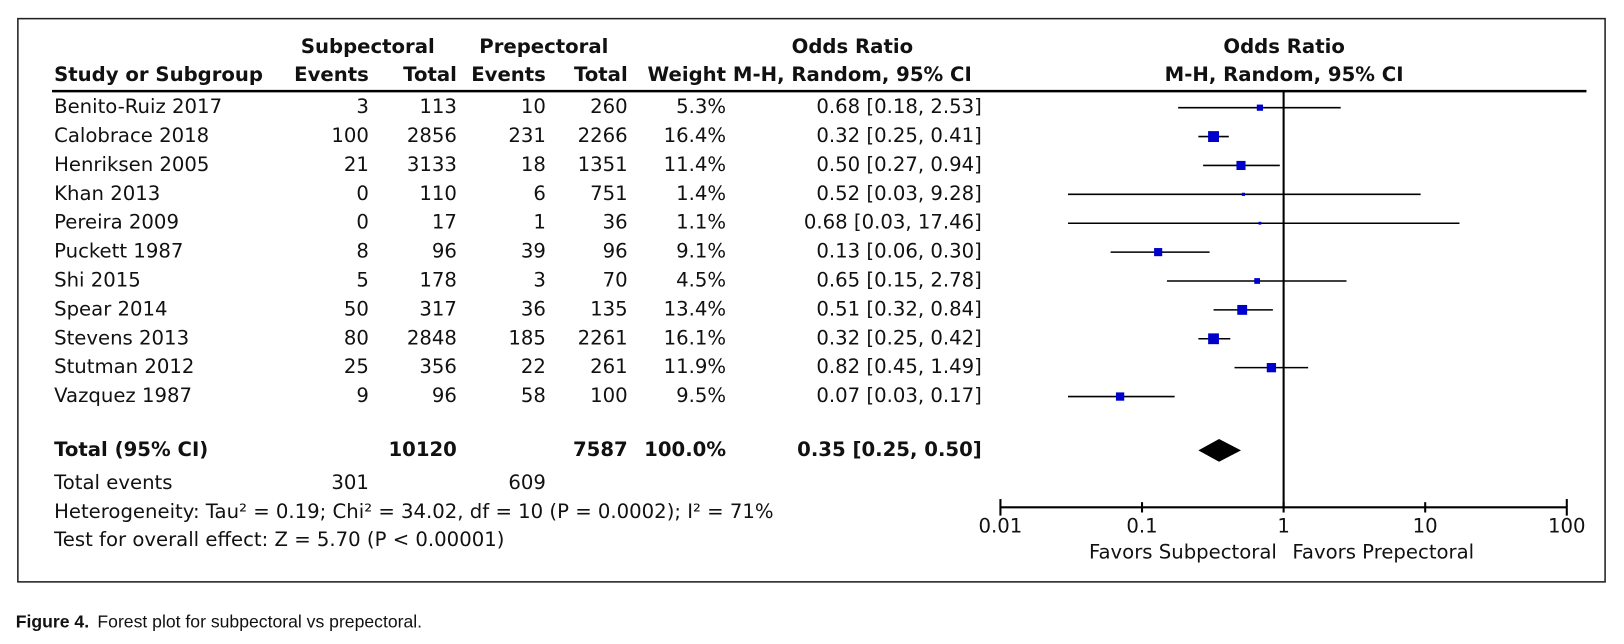  What do you see at coordinates (432, 135) in the screenshot?
I see `cell: 2856` at bounding box center [432, 135].